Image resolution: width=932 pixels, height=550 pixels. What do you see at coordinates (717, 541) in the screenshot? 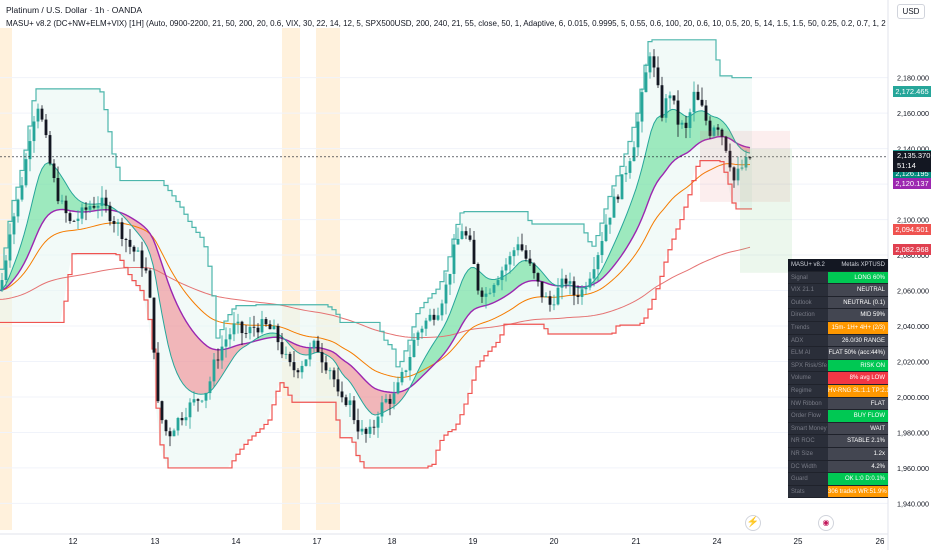
I see `x-tick-label: 24` at bounding box center [717, 541].